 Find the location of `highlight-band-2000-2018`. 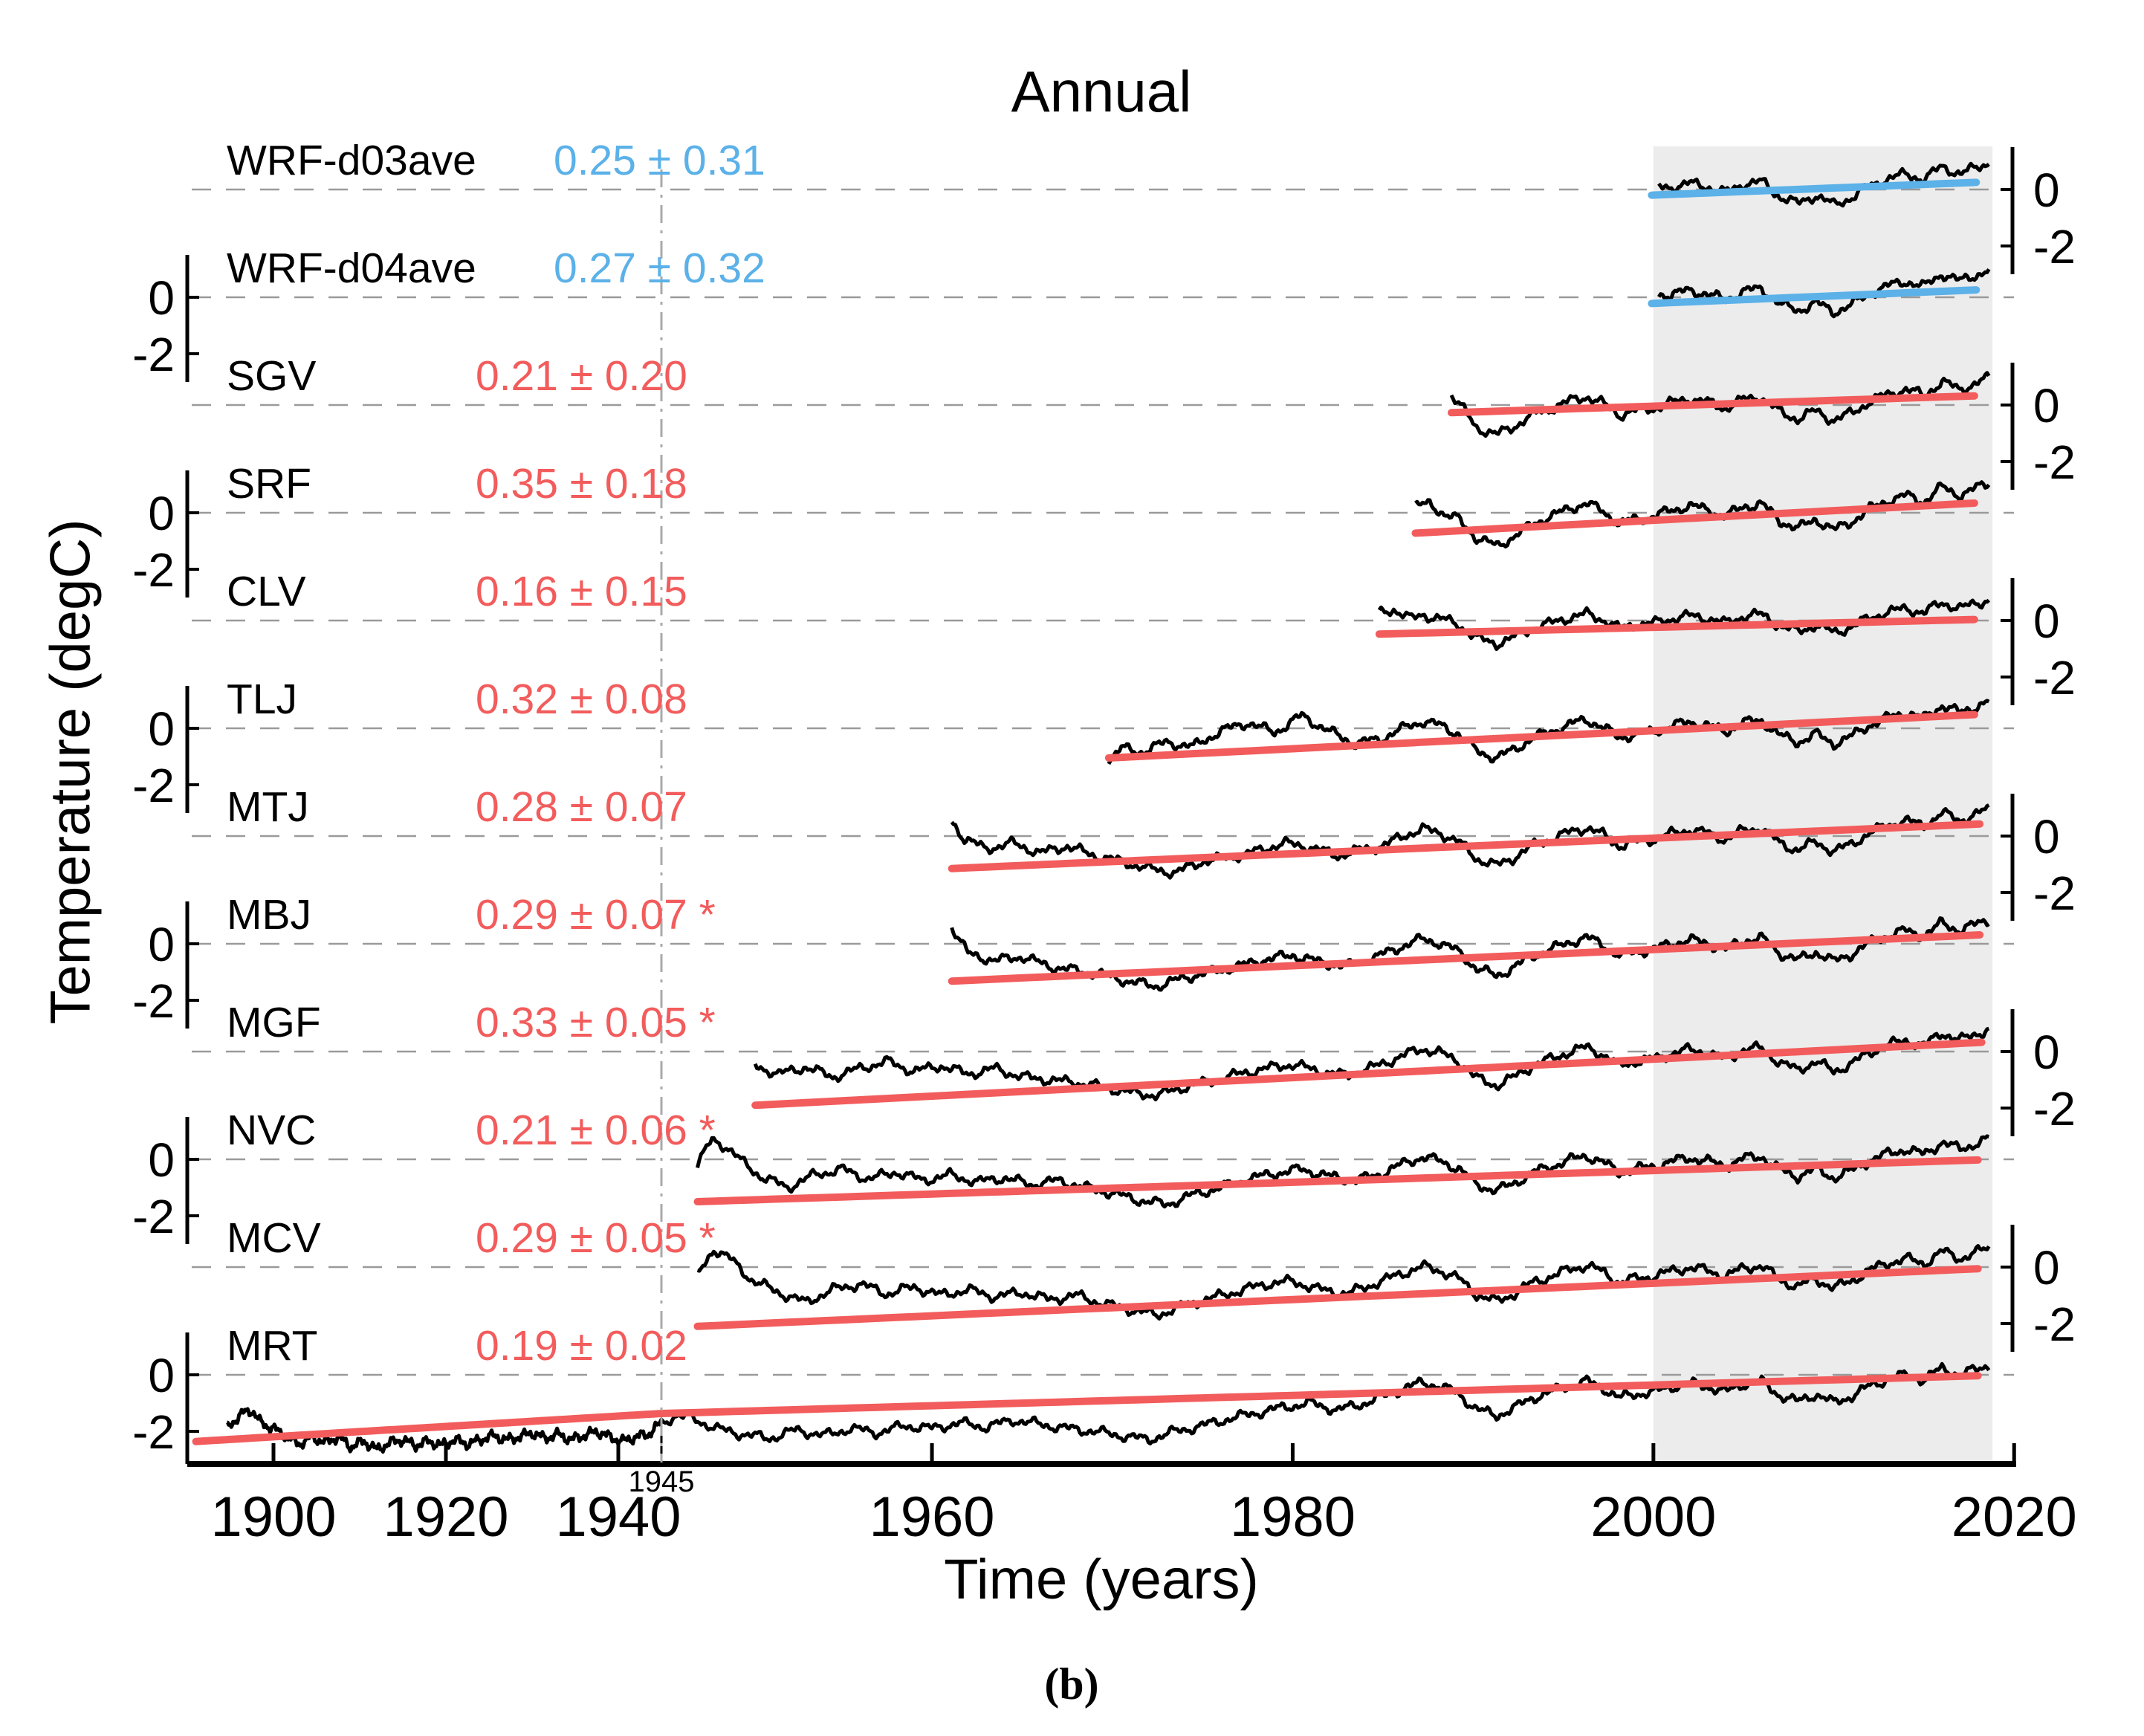

highlight-band-2000-2018 is located at coordinates (1823, 805).